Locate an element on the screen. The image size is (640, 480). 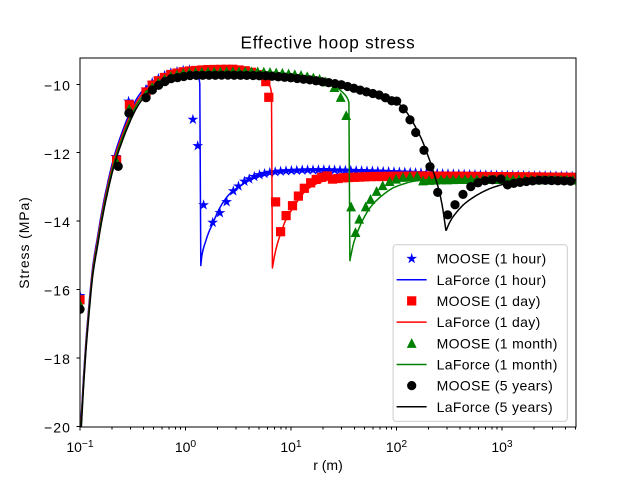
svg-text: MOOSE (1 hour) is located at coordinates (492, 259).